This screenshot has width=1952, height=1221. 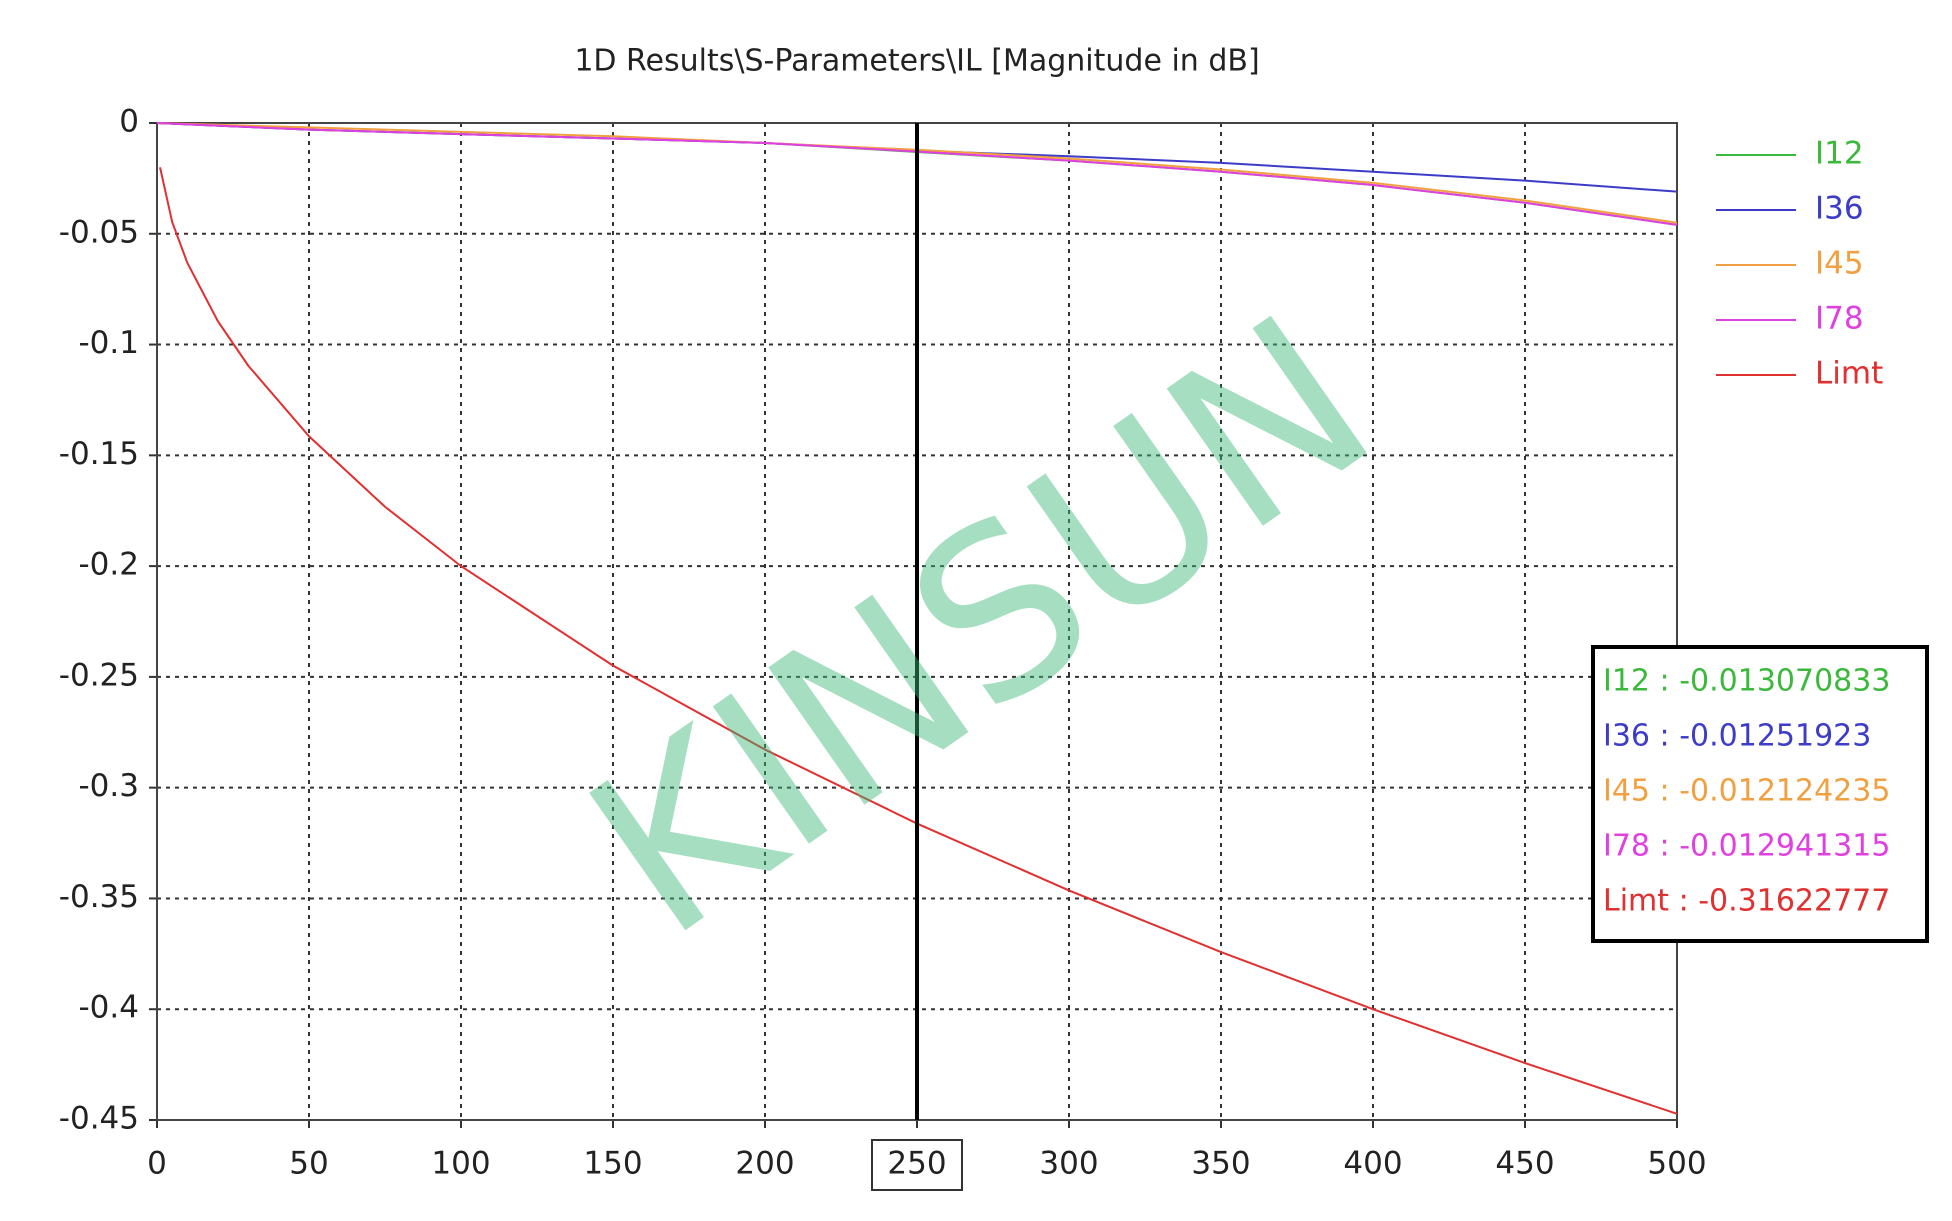 I want to click on y-tick-label: -0.35, so click(x=99, y=897).